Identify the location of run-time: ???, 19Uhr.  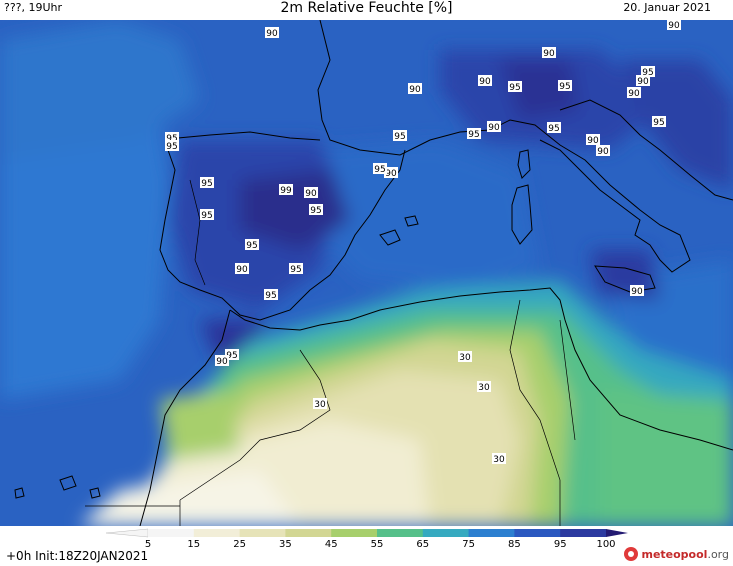
(33, 7).